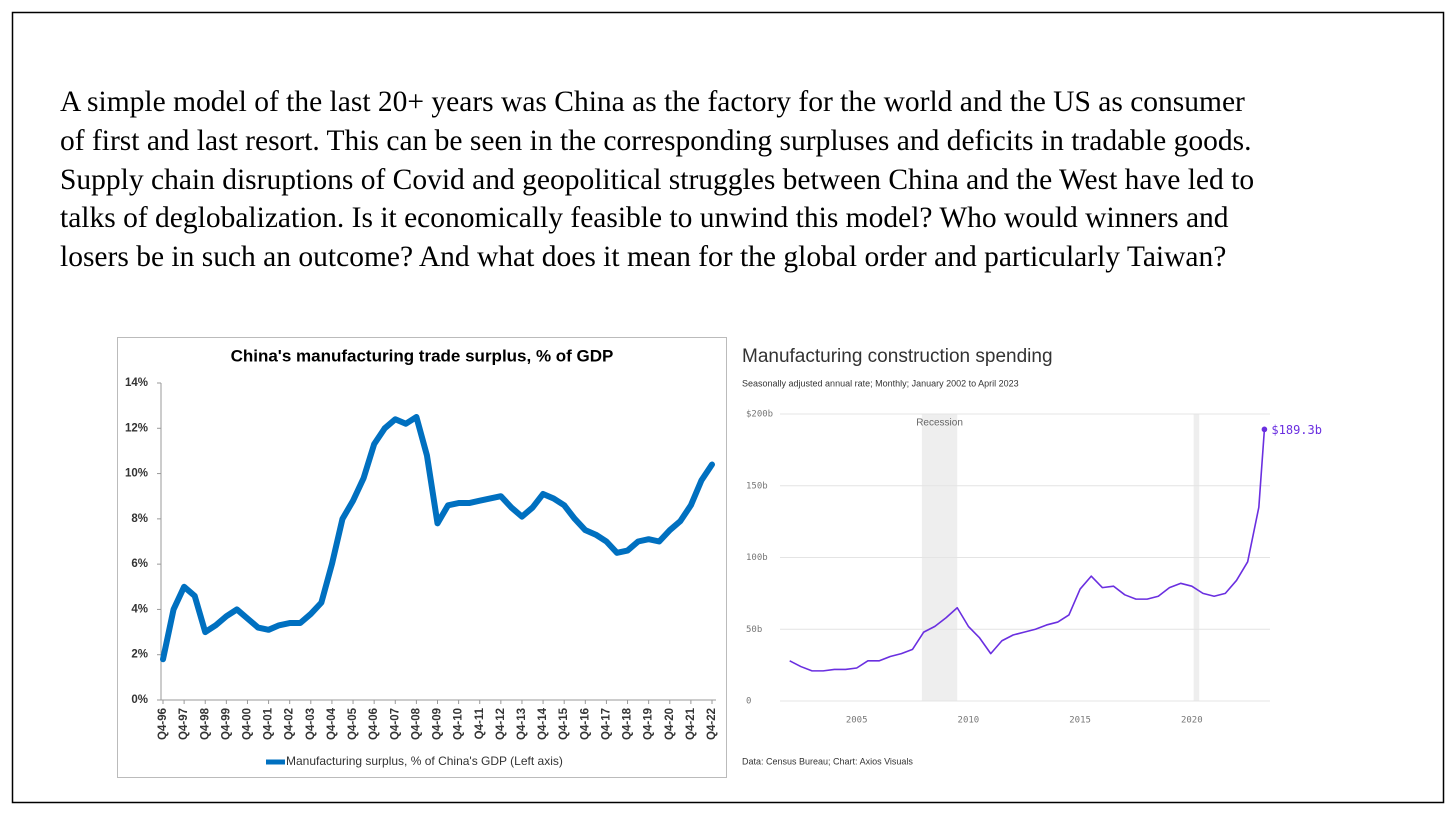  I want to click on x-tick-label: Q4-18, so click(628, 723).